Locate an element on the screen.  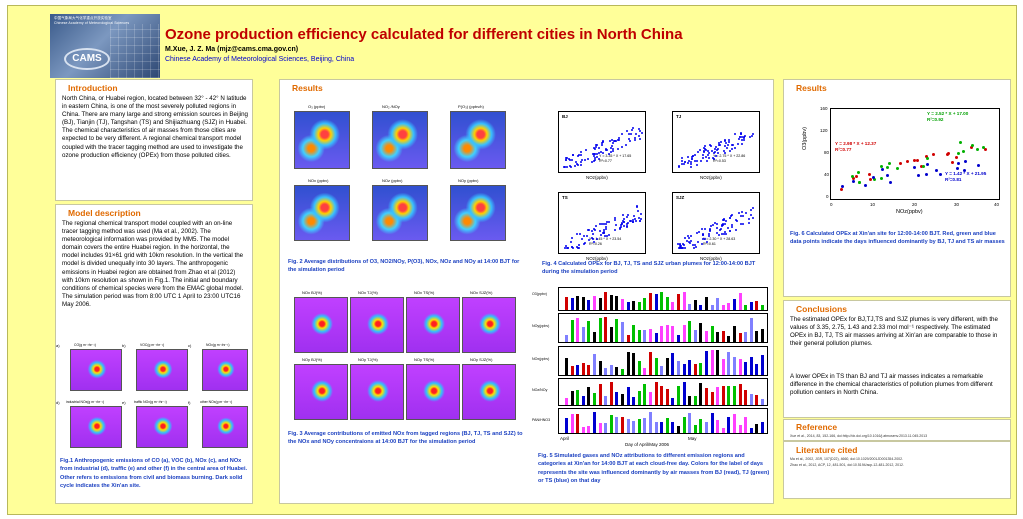
fig6-r2-red: R²=0.77 is located at coordinates (843, 149).